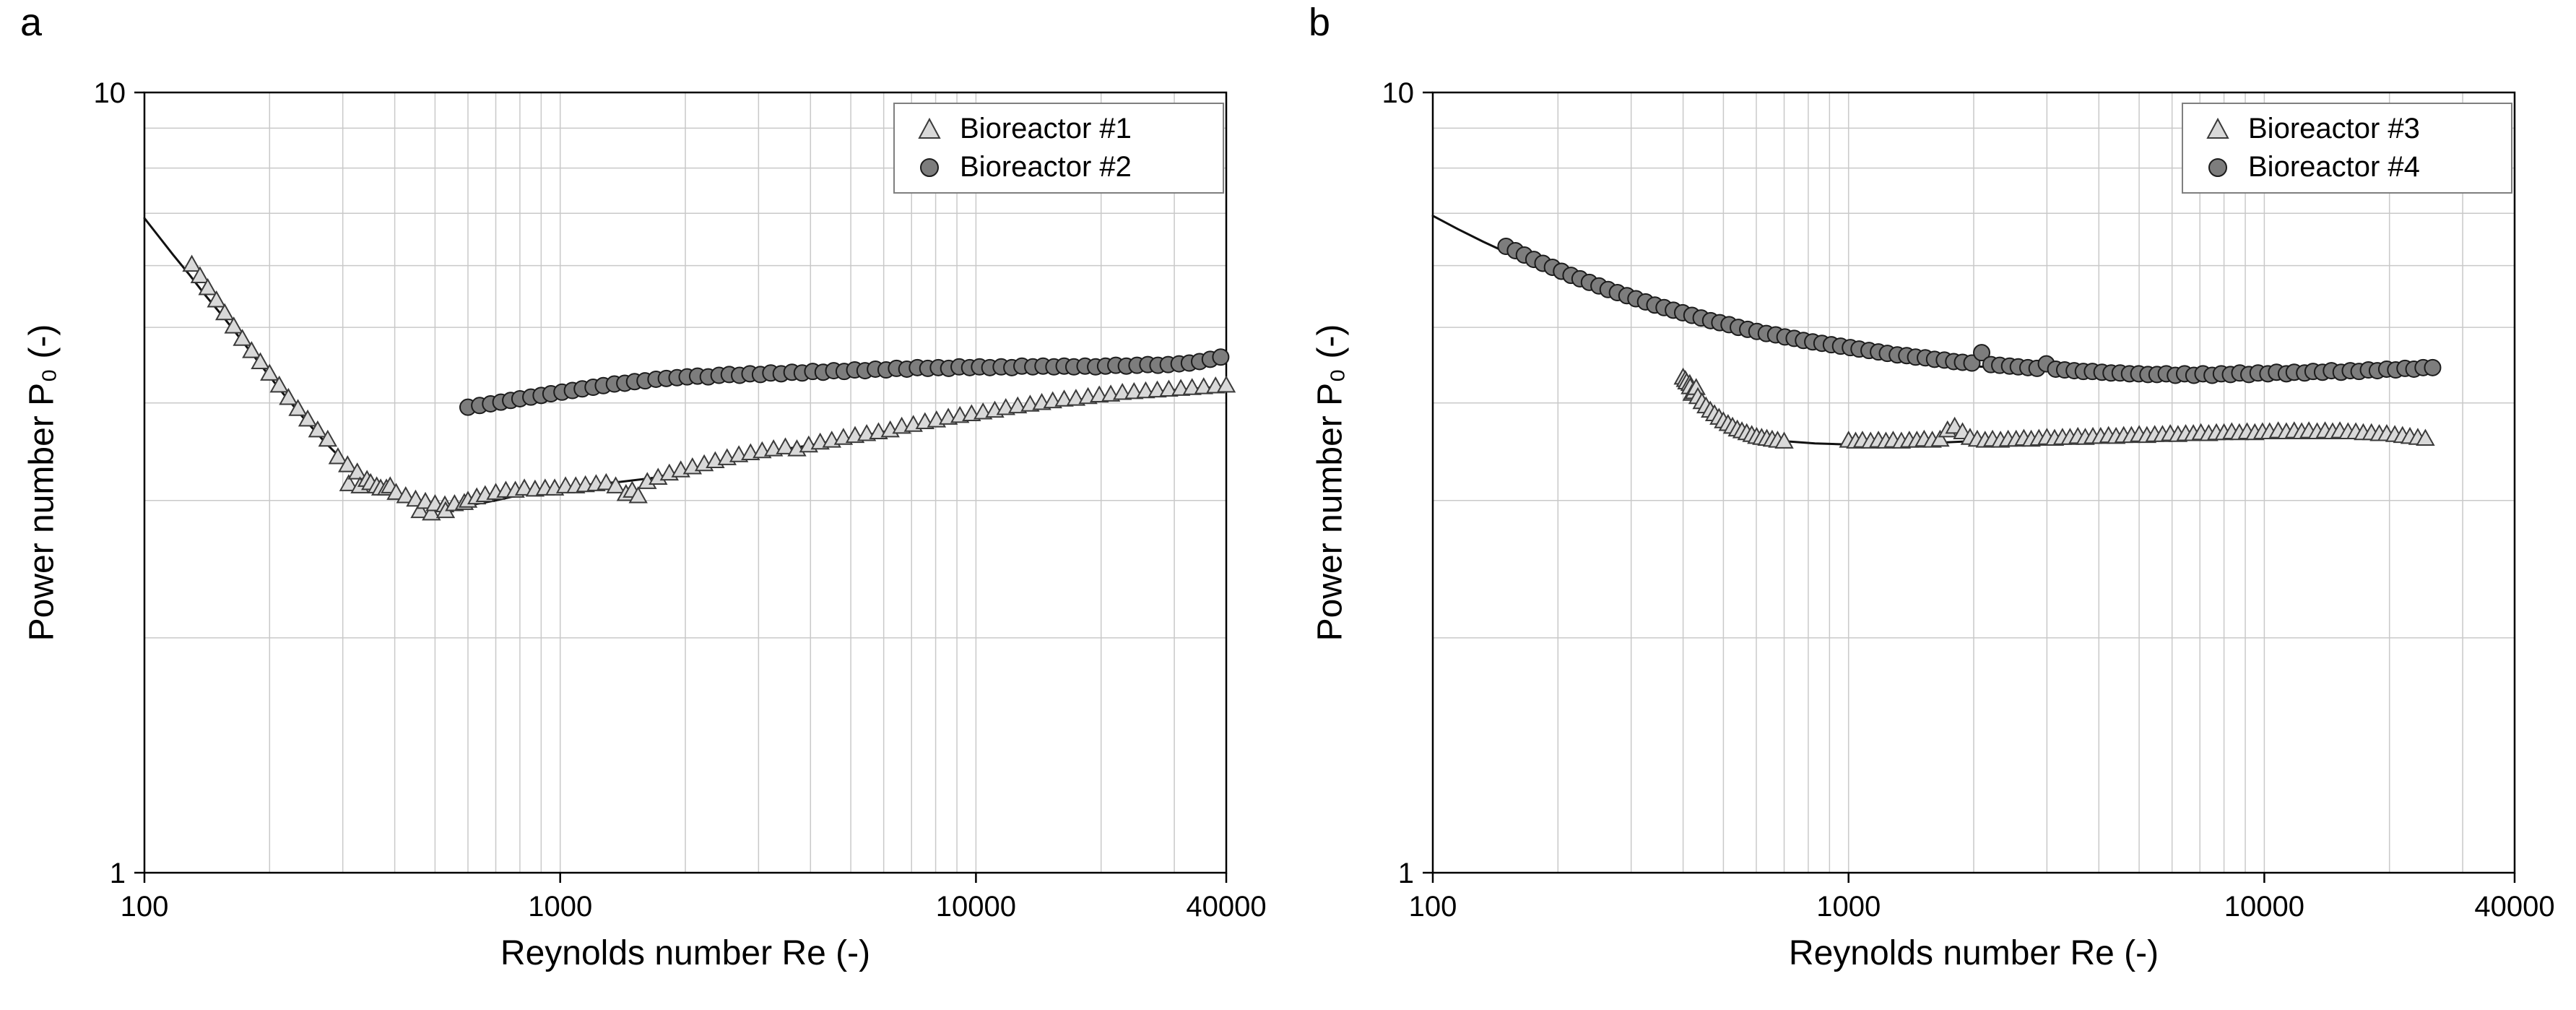 The width and height of the screenshot is (2576, 1010). What do you see at coordinates (31, 22) in the screenshot?
I see `panel-label-a: a` at bounding box center [31, 22].